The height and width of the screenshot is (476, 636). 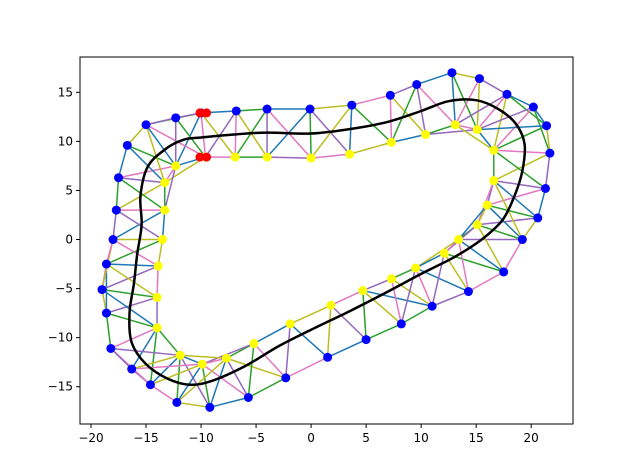 What do you see at coordinates (256, 438) in the screenshot?
I see `x-tick-label: −5` at bounding box center [256, 438].